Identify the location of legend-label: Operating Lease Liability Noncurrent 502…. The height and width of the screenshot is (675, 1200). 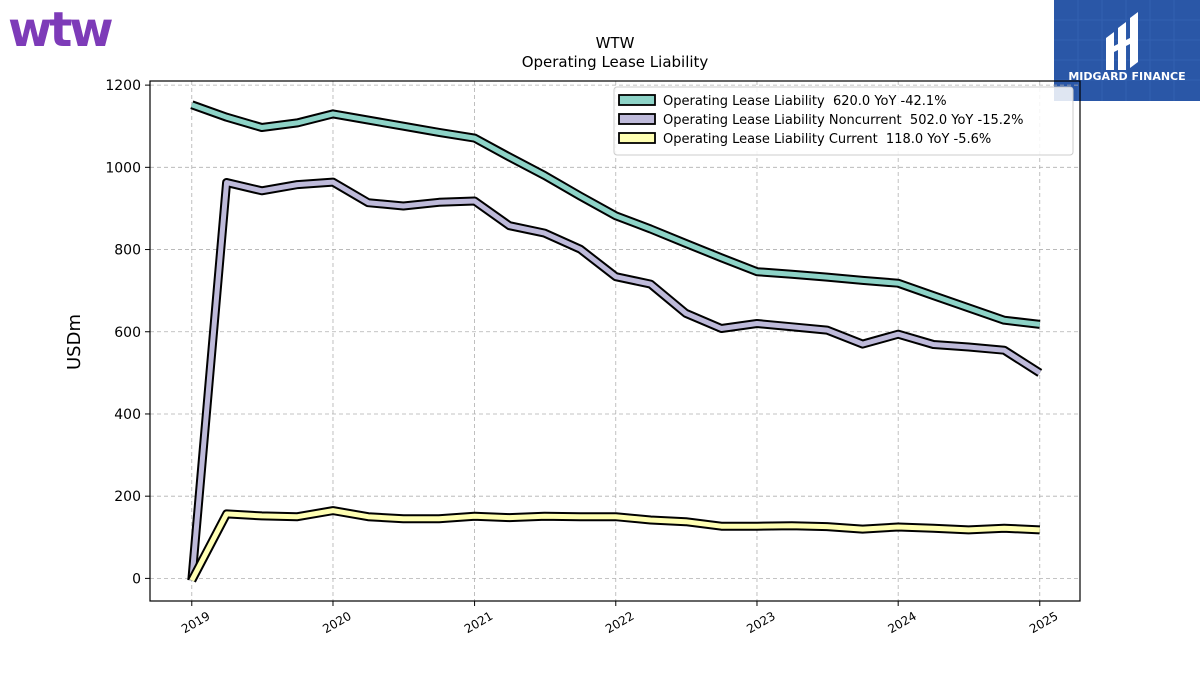
(843, 120).